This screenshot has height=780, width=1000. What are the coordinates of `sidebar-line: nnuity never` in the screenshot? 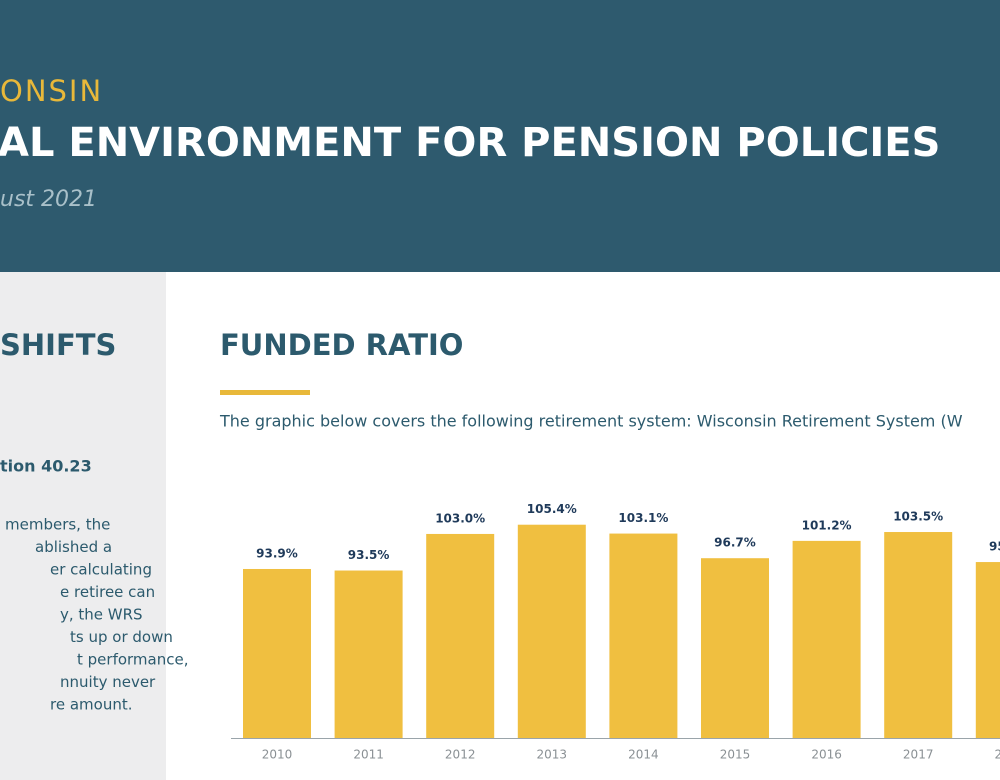 It's located at (108, 682).